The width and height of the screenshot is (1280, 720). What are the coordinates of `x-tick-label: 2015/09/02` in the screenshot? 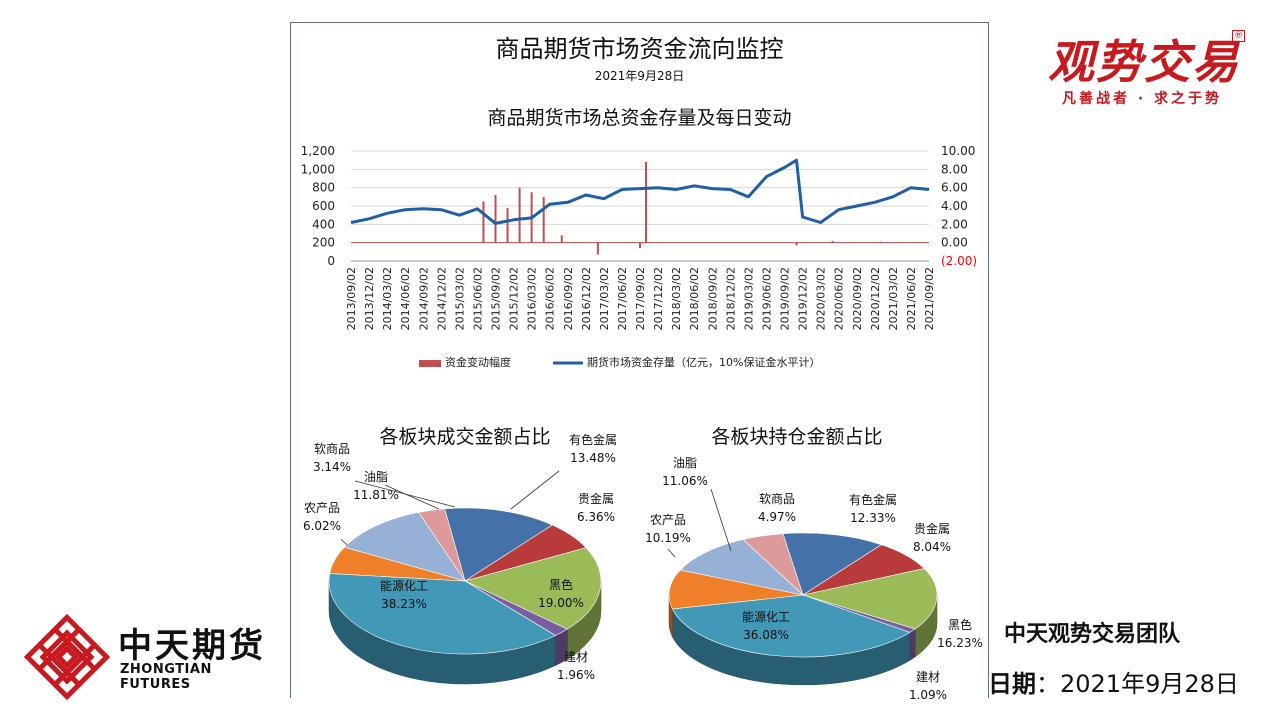 It's located at (496, 298).